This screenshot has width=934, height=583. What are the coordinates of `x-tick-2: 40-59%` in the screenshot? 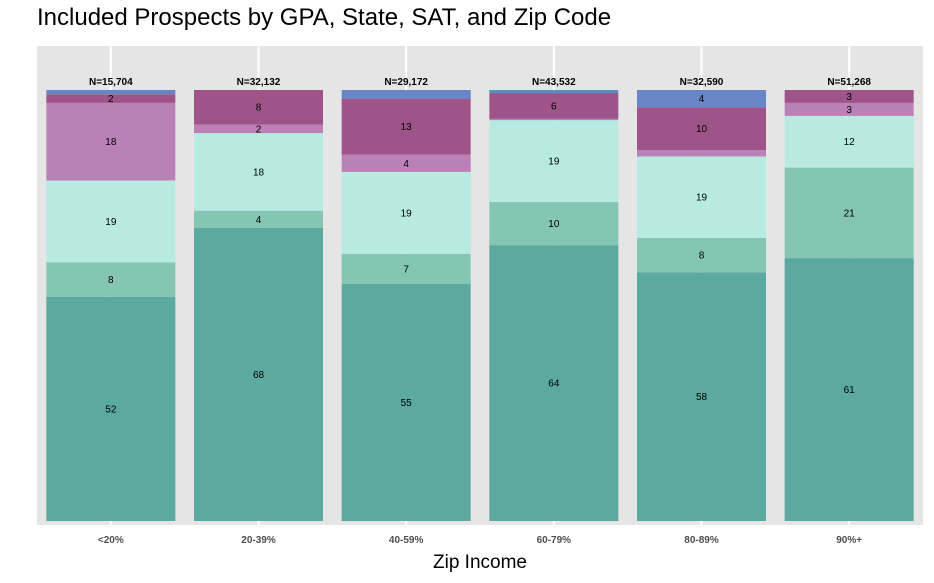 It's located at (406, 540).